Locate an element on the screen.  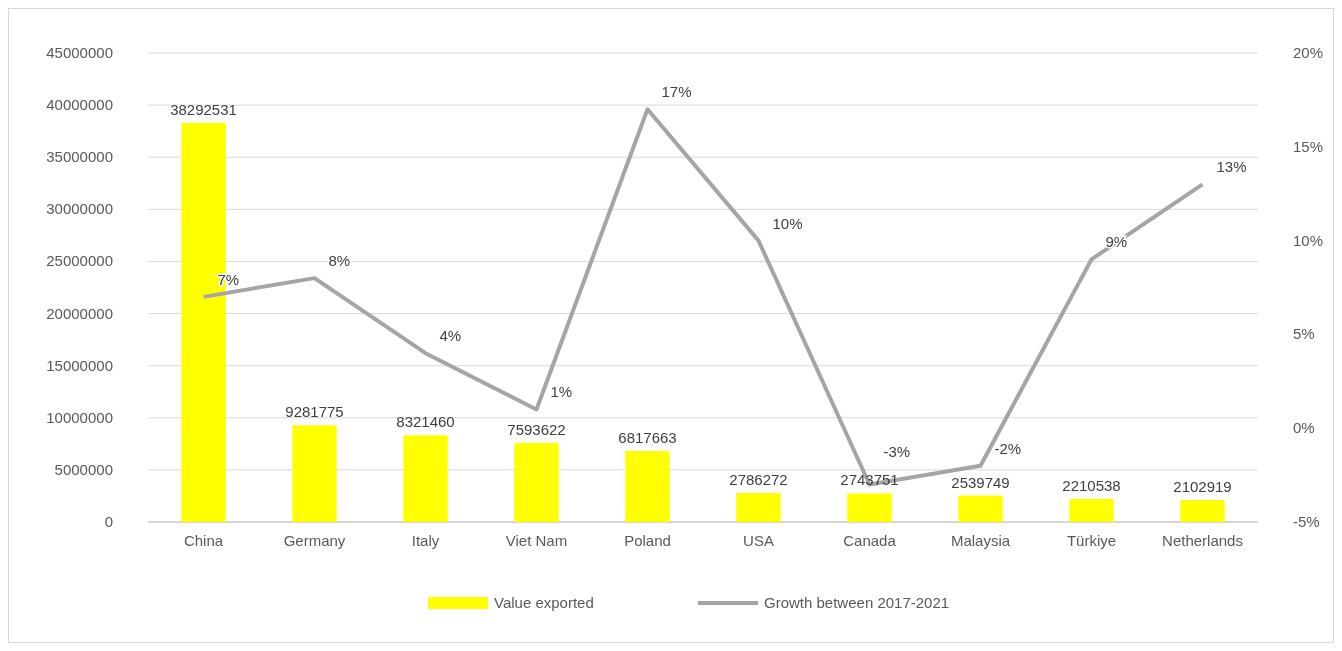
data-label: 8321460 is located at coordinates (425, 422).